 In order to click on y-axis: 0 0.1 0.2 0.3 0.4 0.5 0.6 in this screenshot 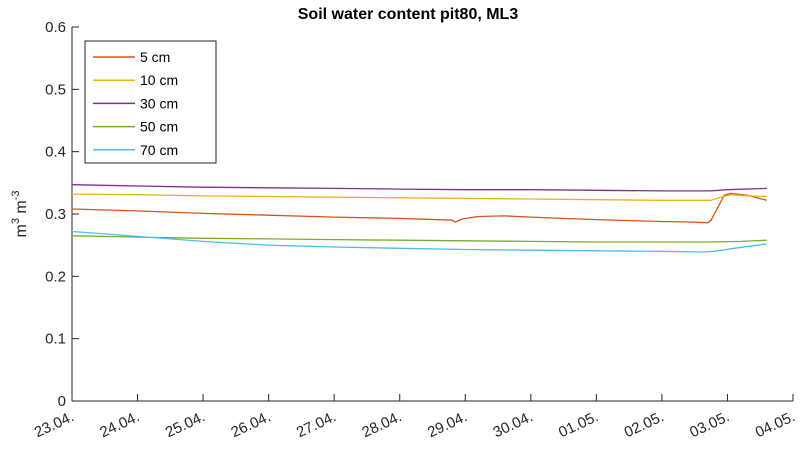, I will do `click(62, 214)`.